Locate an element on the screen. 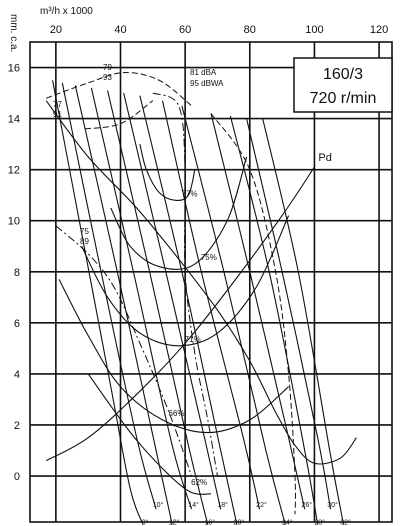  efficiency-contour-75pct is located at coordinates (179, 213).